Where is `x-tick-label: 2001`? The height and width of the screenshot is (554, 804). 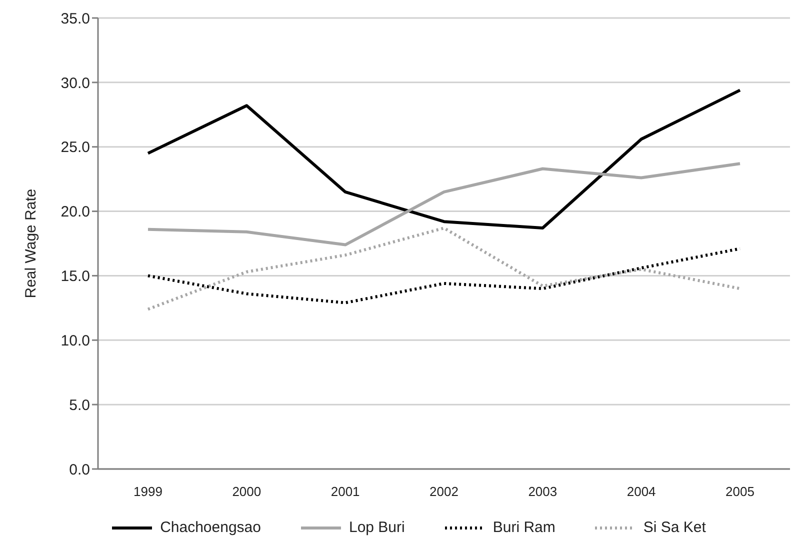 x-tick-label: 2001 is located at coordinates (345, 492).